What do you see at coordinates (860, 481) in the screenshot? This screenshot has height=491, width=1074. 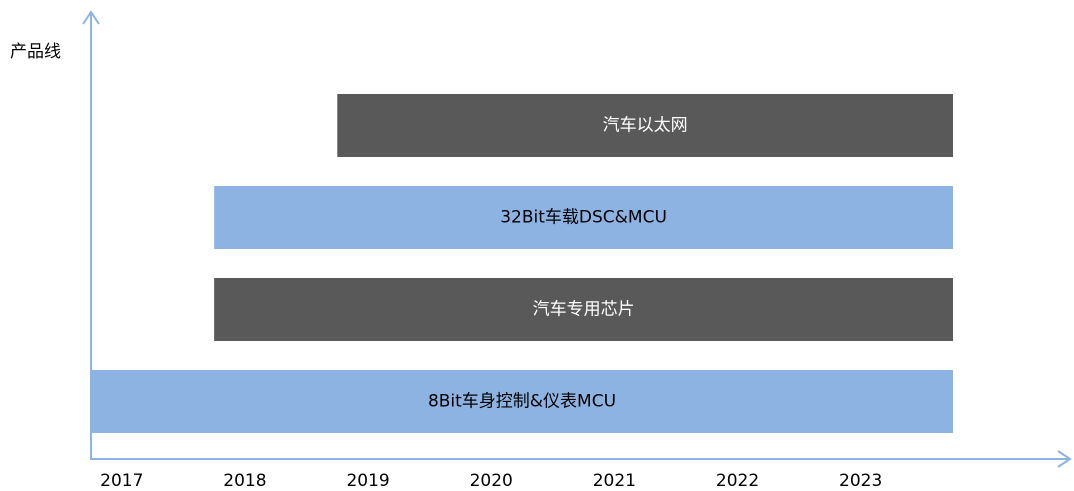 I see `x-tick-label: 2023` at bounding box center [860, 481].